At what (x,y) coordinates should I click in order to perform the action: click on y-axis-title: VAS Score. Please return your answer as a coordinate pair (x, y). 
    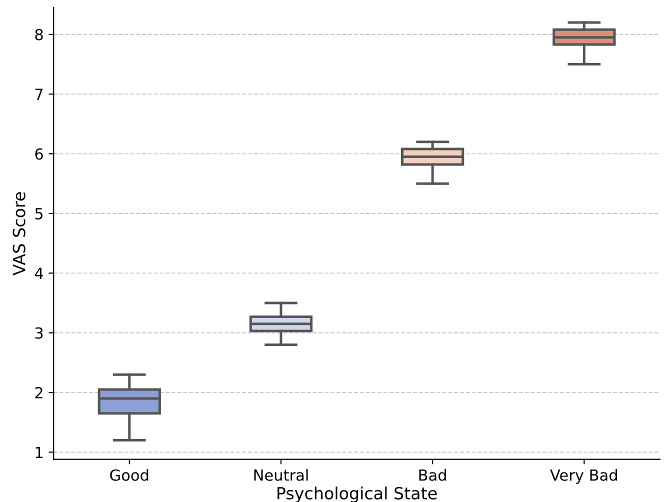
    Looking at the image, I should click on (19, 234).